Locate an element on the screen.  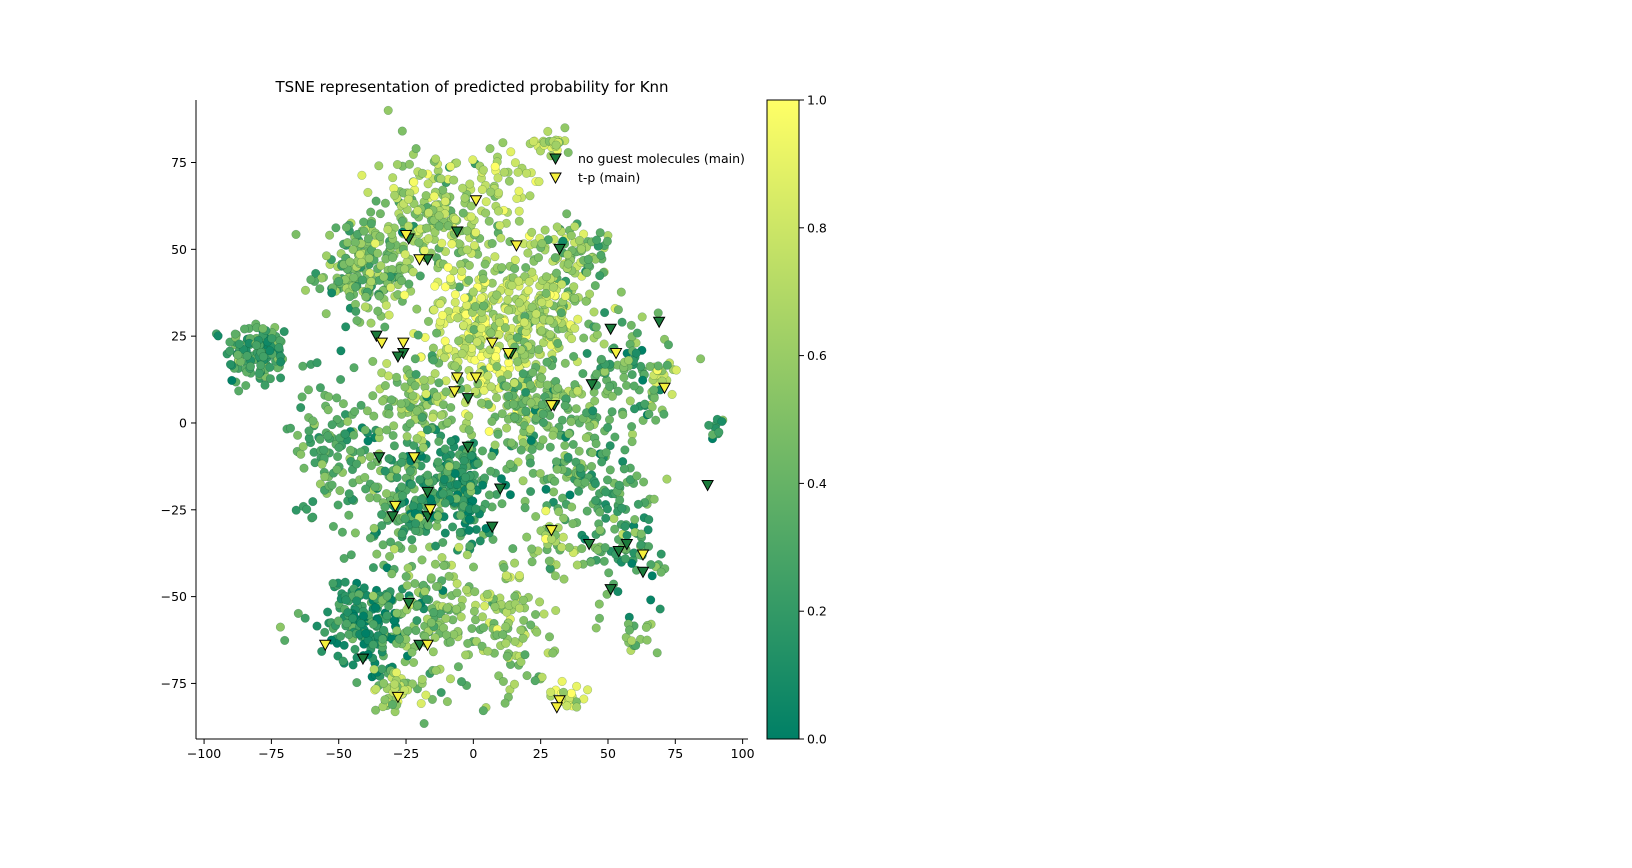
colorbar-tick-label: 1.0 is located at coordinates (817, 100).